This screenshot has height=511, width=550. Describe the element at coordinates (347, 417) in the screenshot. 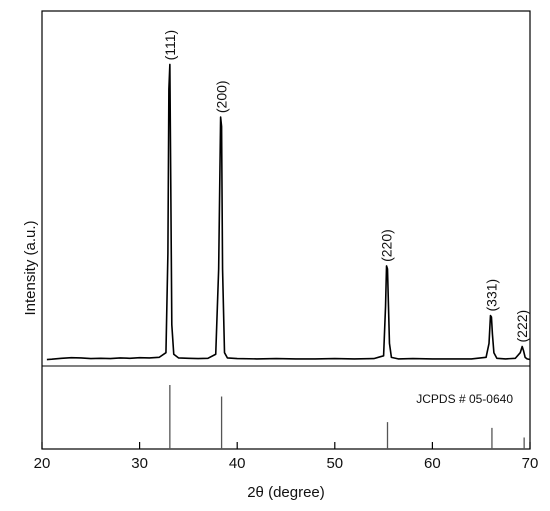

I see `reference-sticks` at that location.